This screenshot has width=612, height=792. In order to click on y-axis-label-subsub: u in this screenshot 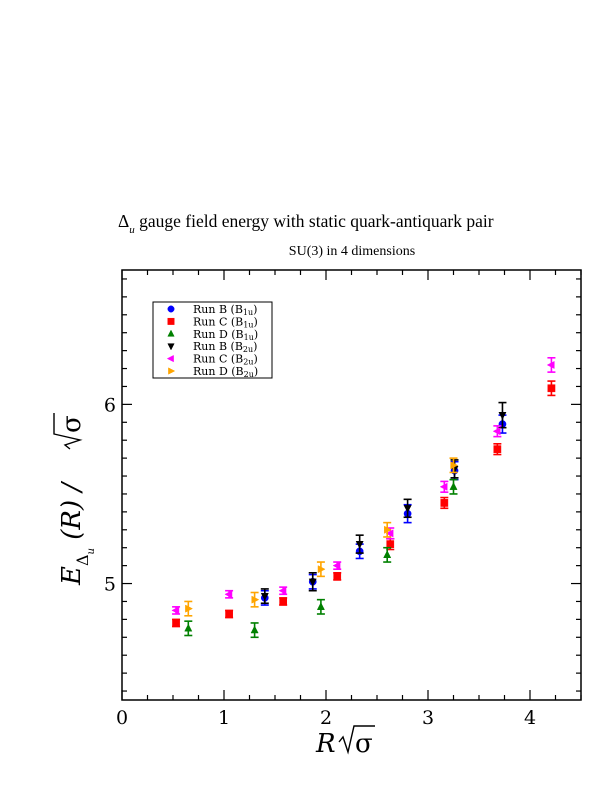, I will do `click(91, 551)`.